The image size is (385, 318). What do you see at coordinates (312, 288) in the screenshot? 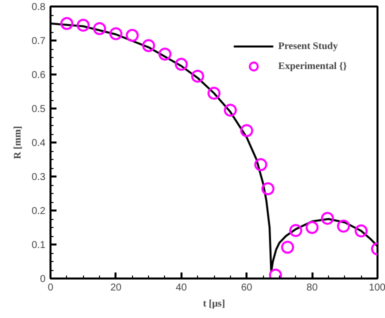
I see `x-tick-label: 80` at bounding box center [312, 288].